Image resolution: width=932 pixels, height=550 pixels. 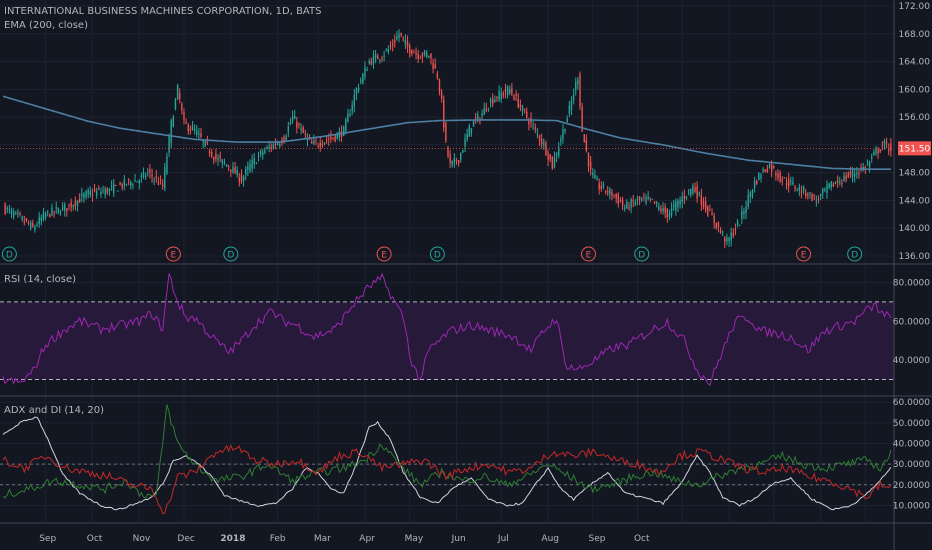 I want to click on y-tick-label: 144.00, so click(x=915, y=201).